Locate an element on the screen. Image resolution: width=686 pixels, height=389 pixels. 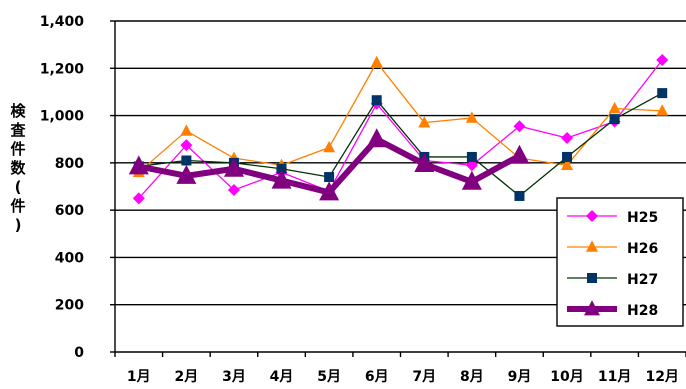
x-tick-label: 11月 is located at coordinates (614, 377).